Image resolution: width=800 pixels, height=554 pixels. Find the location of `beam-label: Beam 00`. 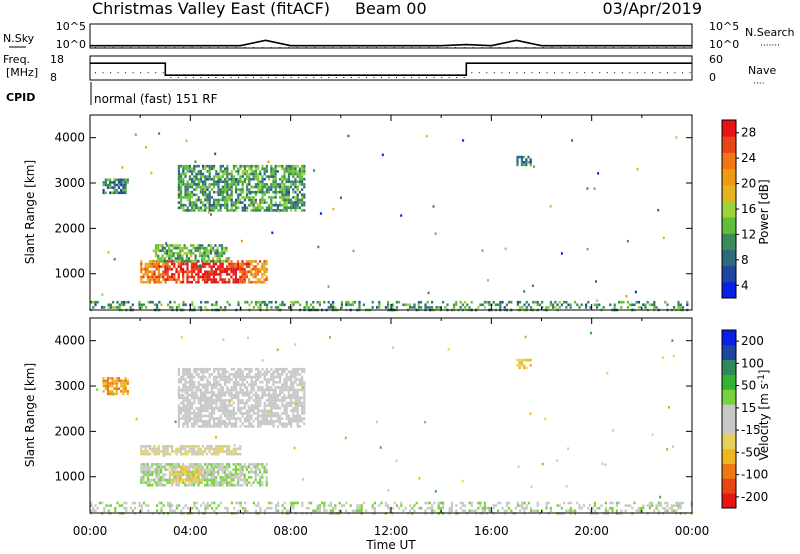

beam-label: Beam 00 is located at coordinates (391, 9).